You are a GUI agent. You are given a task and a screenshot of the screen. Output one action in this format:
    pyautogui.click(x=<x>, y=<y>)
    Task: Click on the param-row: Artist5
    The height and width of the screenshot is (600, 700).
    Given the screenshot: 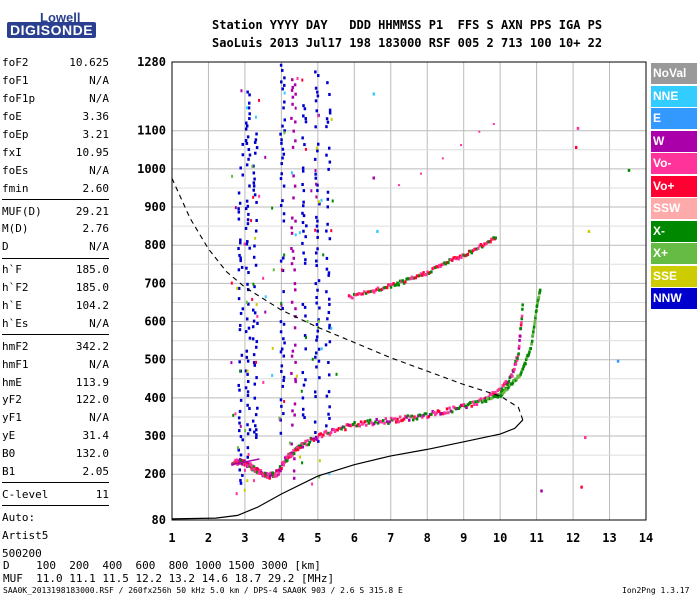 What is the action you would take?
    pyautogui.click(x=55, y=535)
    